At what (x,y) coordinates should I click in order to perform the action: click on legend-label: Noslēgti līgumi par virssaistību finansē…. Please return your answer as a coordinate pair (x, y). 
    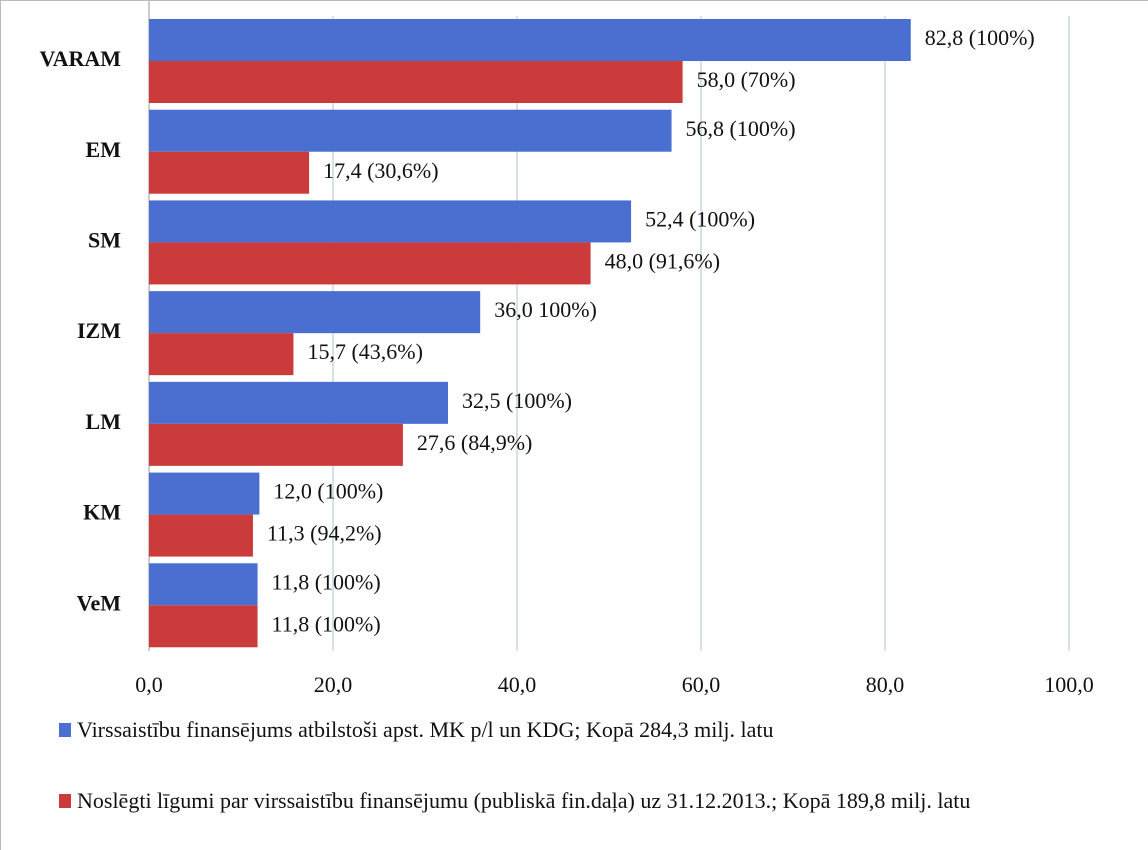
    Looking at the image, I should click on (524, 800).